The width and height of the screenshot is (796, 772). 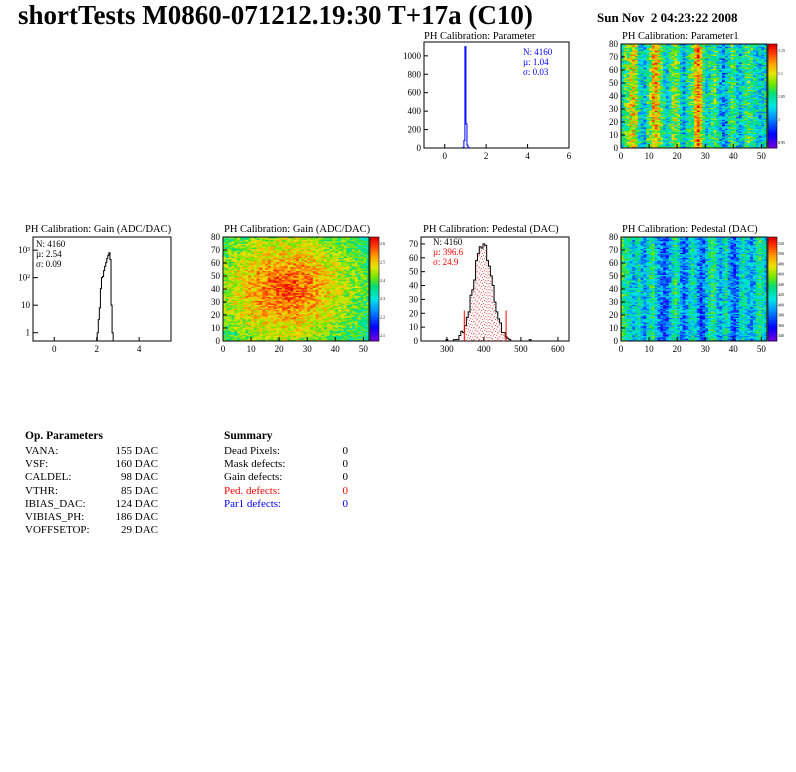 What do you see at coordinates (772, 144) in the screenshot?
I see `param1-map-zscale-step` at bounding box center [772, 144].